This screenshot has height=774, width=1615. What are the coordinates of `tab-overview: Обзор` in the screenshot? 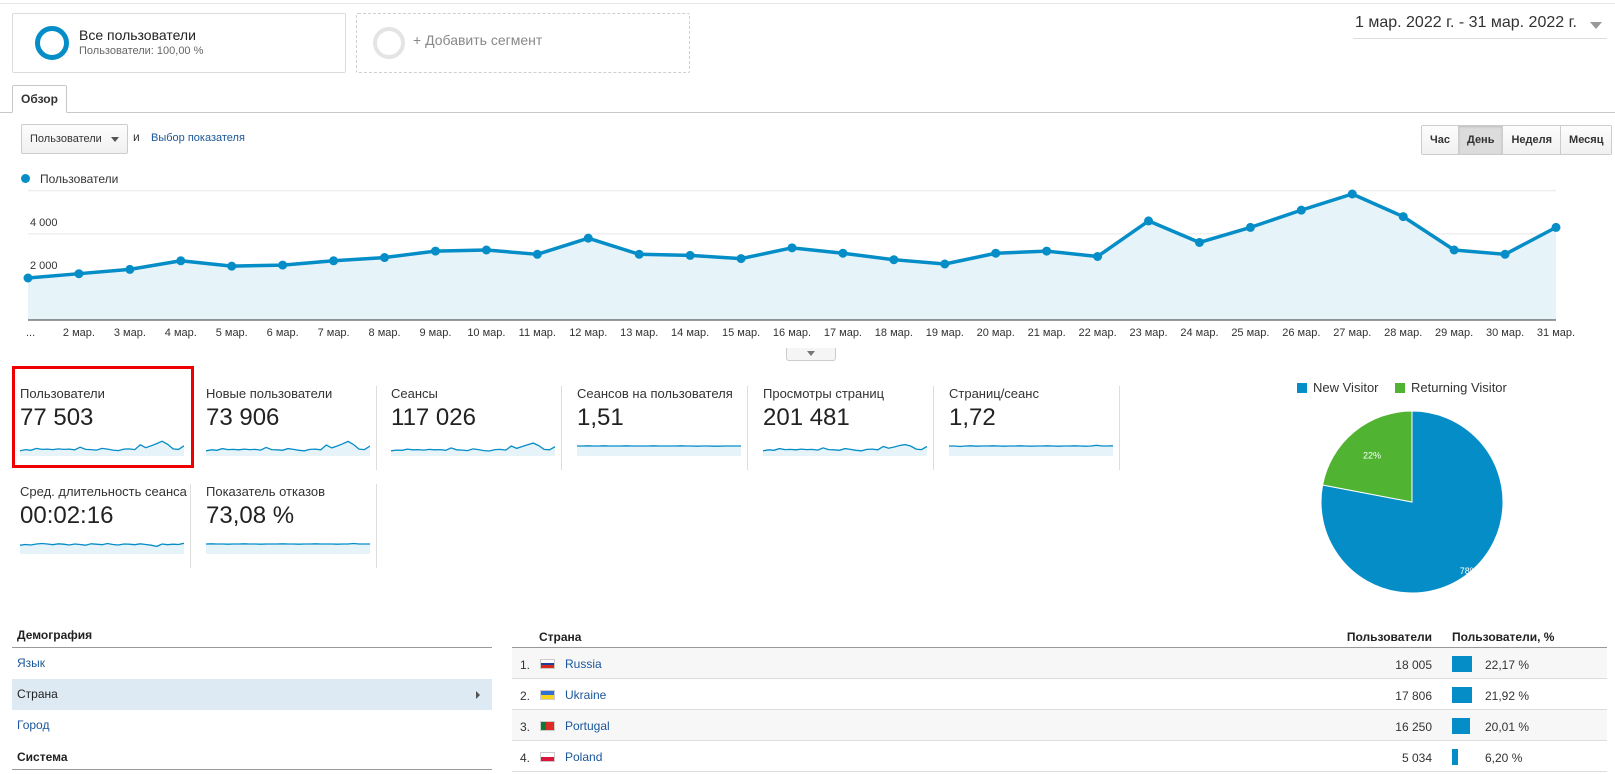 It's located at (39, 99).